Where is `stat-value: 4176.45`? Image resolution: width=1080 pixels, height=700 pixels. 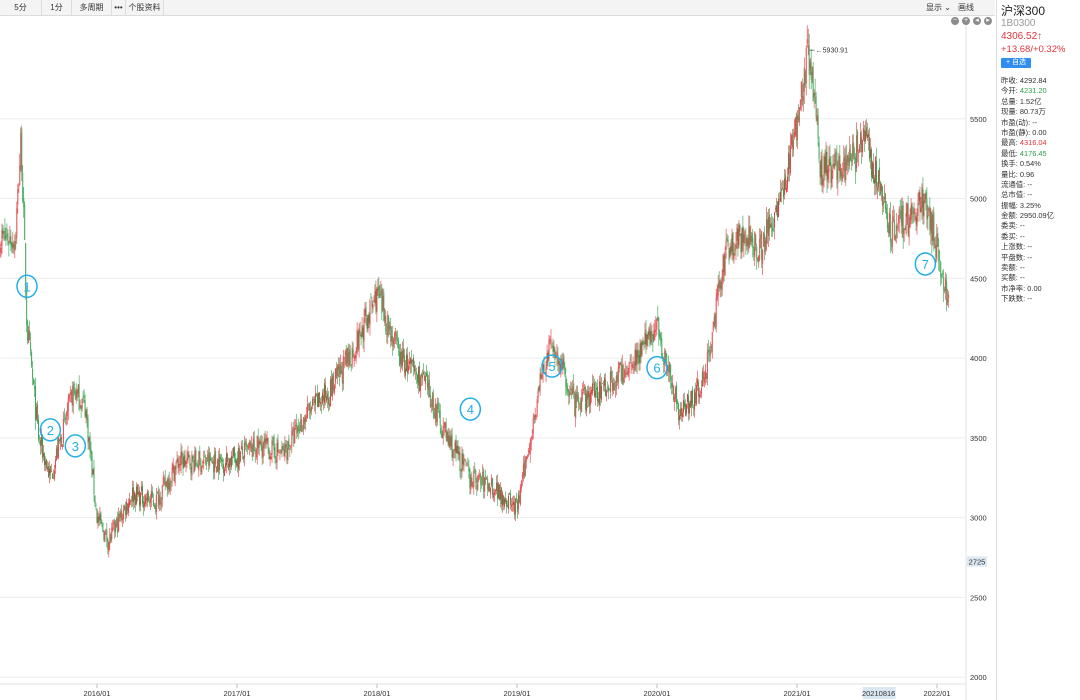 stat-value: 4176.45 is located at coordinates (1033, 153).